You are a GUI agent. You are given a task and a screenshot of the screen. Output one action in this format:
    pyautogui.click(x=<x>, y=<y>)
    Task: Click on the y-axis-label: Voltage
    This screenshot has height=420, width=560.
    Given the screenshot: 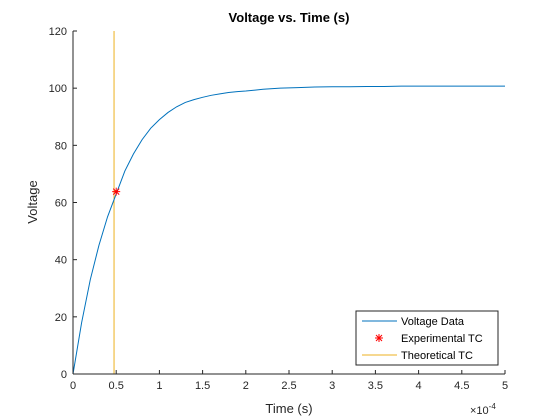 What is the action you would take?
    pyautogui.click(x=32, y=201)
    